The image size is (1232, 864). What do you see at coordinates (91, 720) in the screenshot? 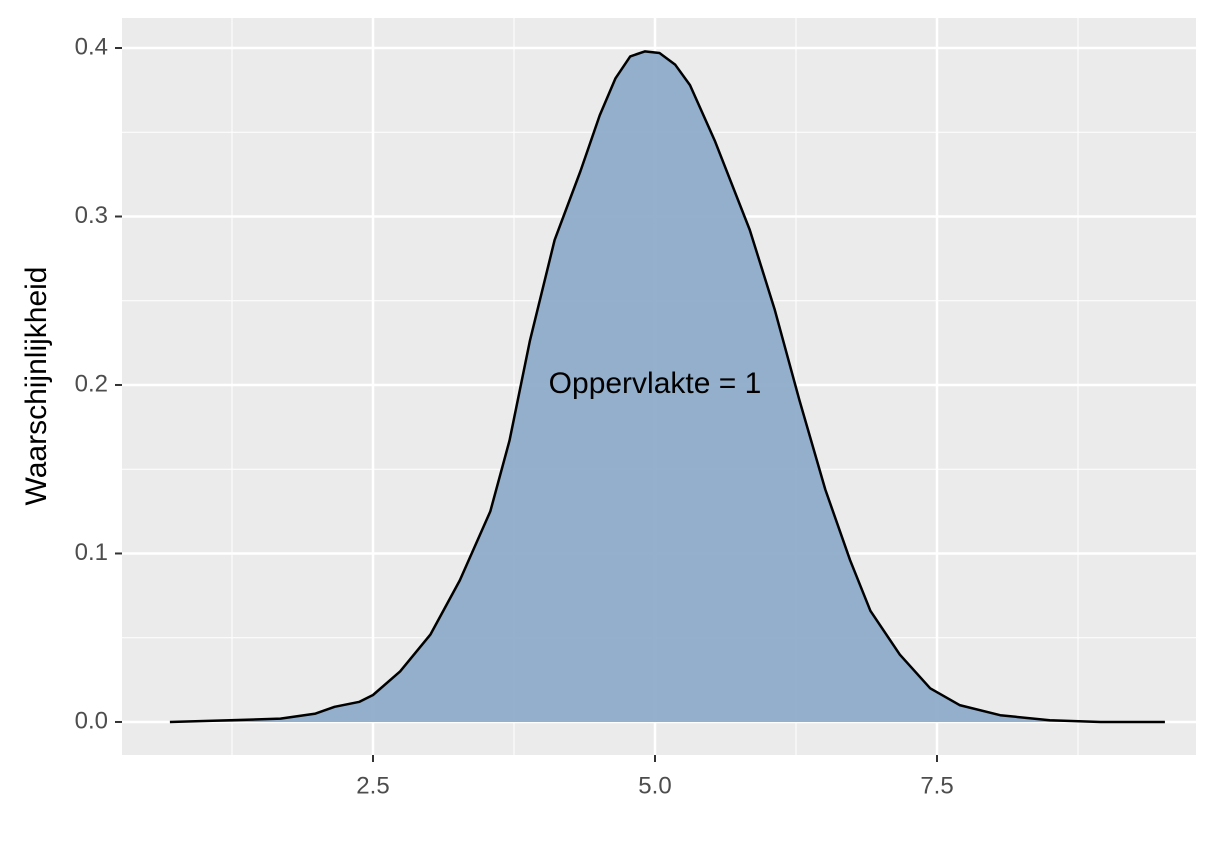
I see `y-tick-label: 0.0` at bounding box center [91, 720].